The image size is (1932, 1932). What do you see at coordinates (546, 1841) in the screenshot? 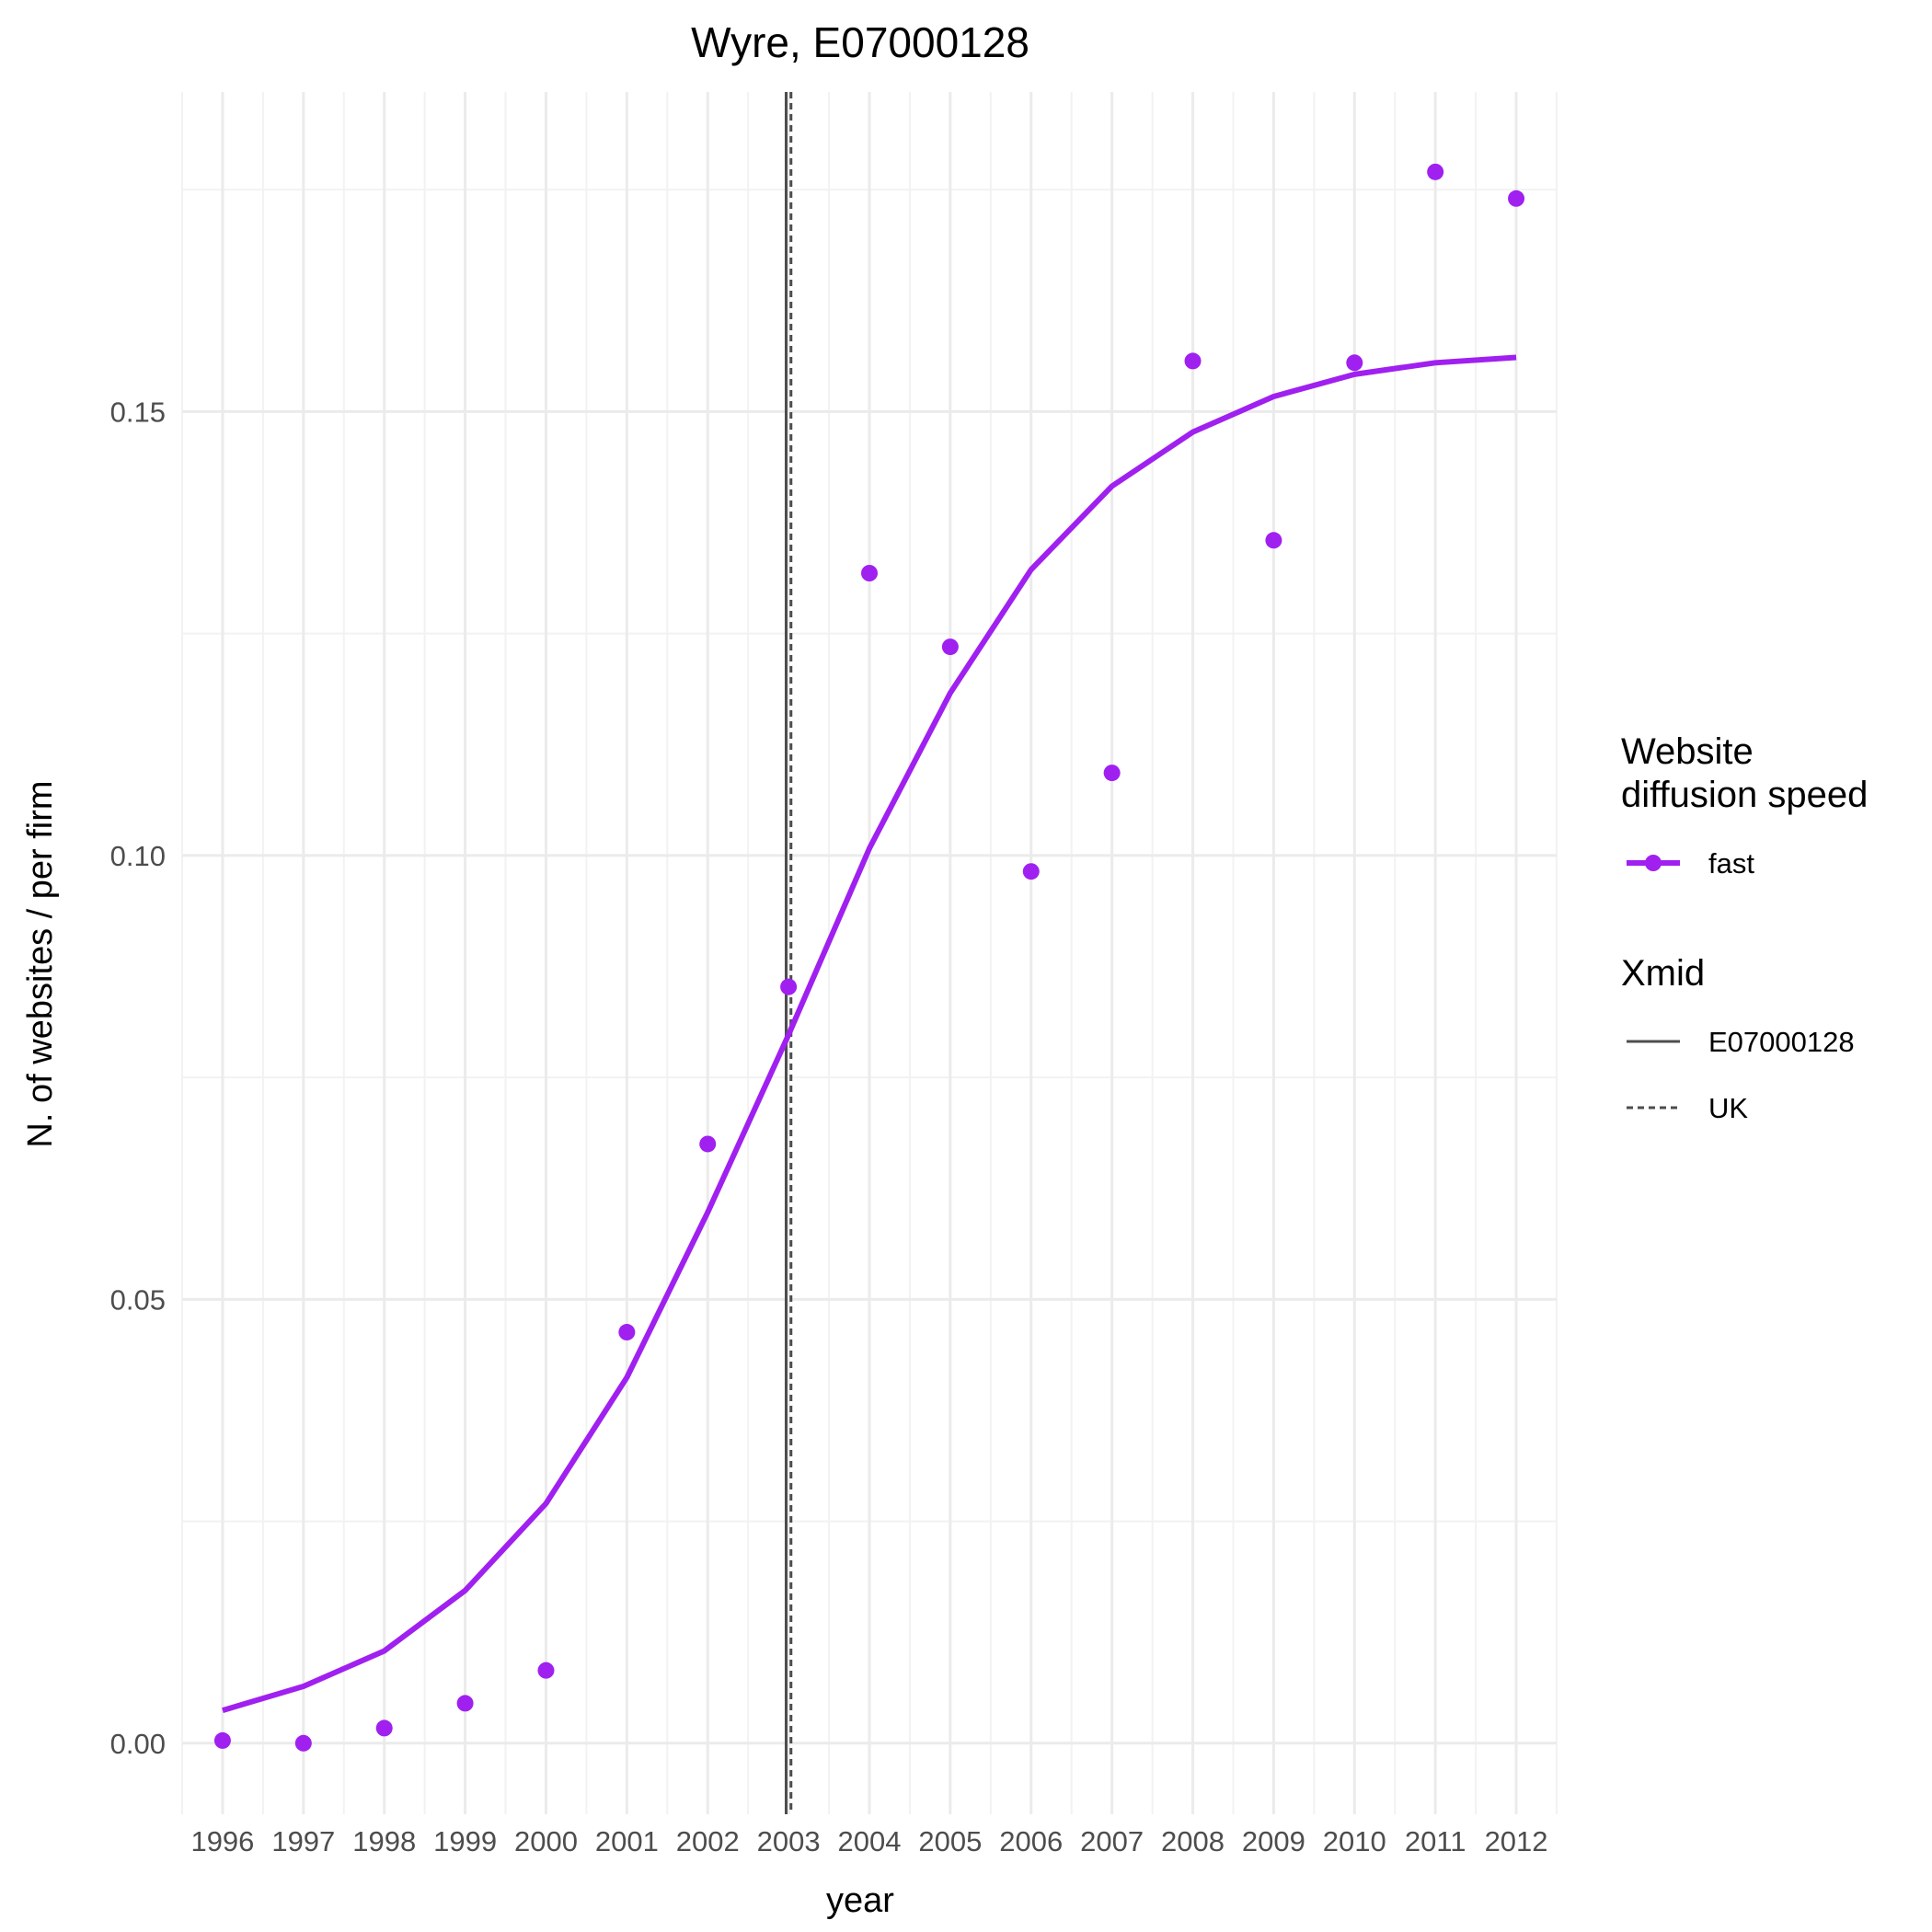
I see `x-tick-label: 2000` at bounding box center [546, 1841].